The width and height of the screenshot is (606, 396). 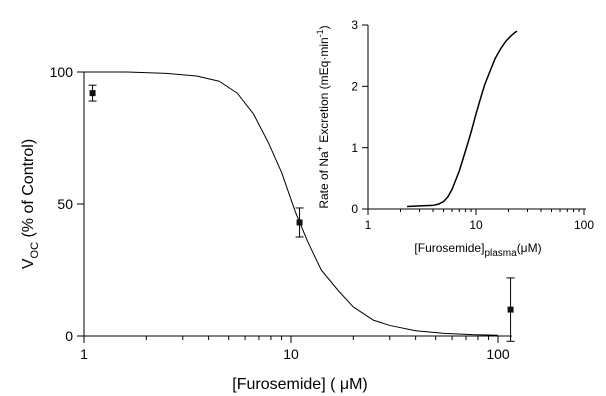 I want to click on main-y-axis-title: VOC (% of Control), so click(x=30, y=204).